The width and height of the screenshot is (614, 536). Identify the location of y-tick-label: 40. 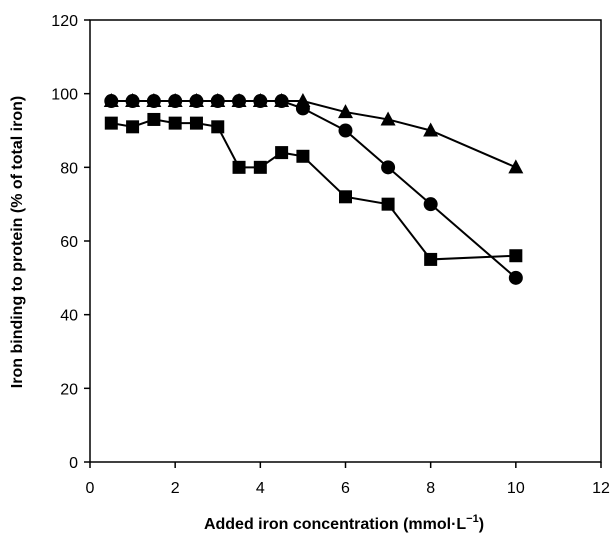
(69, 316).